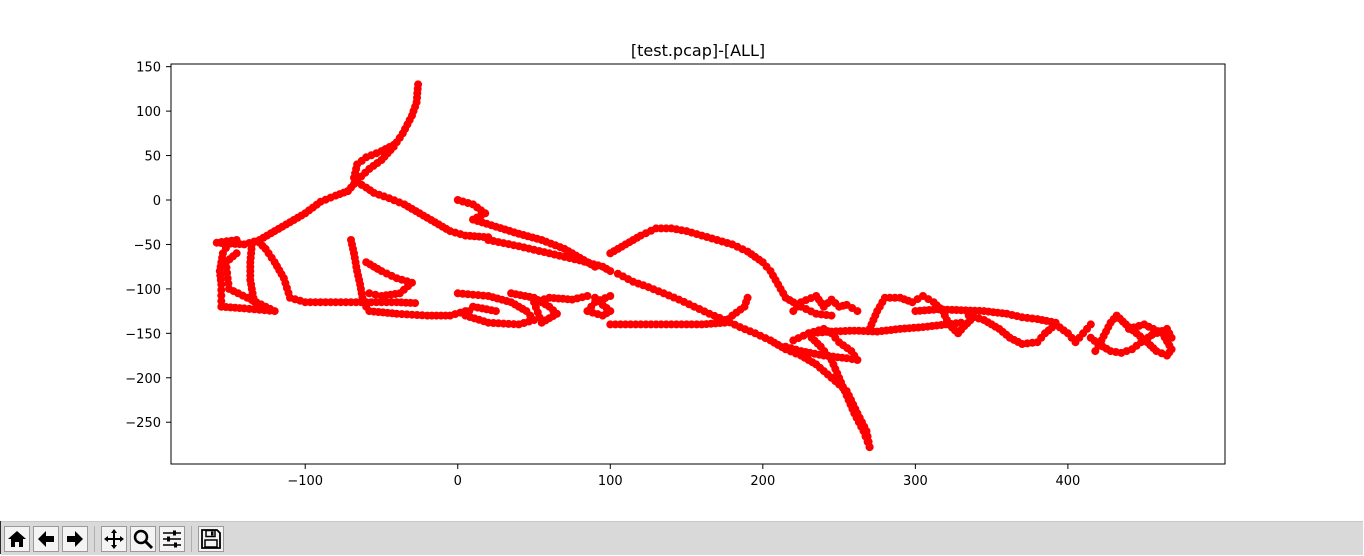 The height and width of the screenshot is (556, 1364). Describe the element at coordinates (682, 538) in the screenshot. I see `navigation-toolbar` at that location.